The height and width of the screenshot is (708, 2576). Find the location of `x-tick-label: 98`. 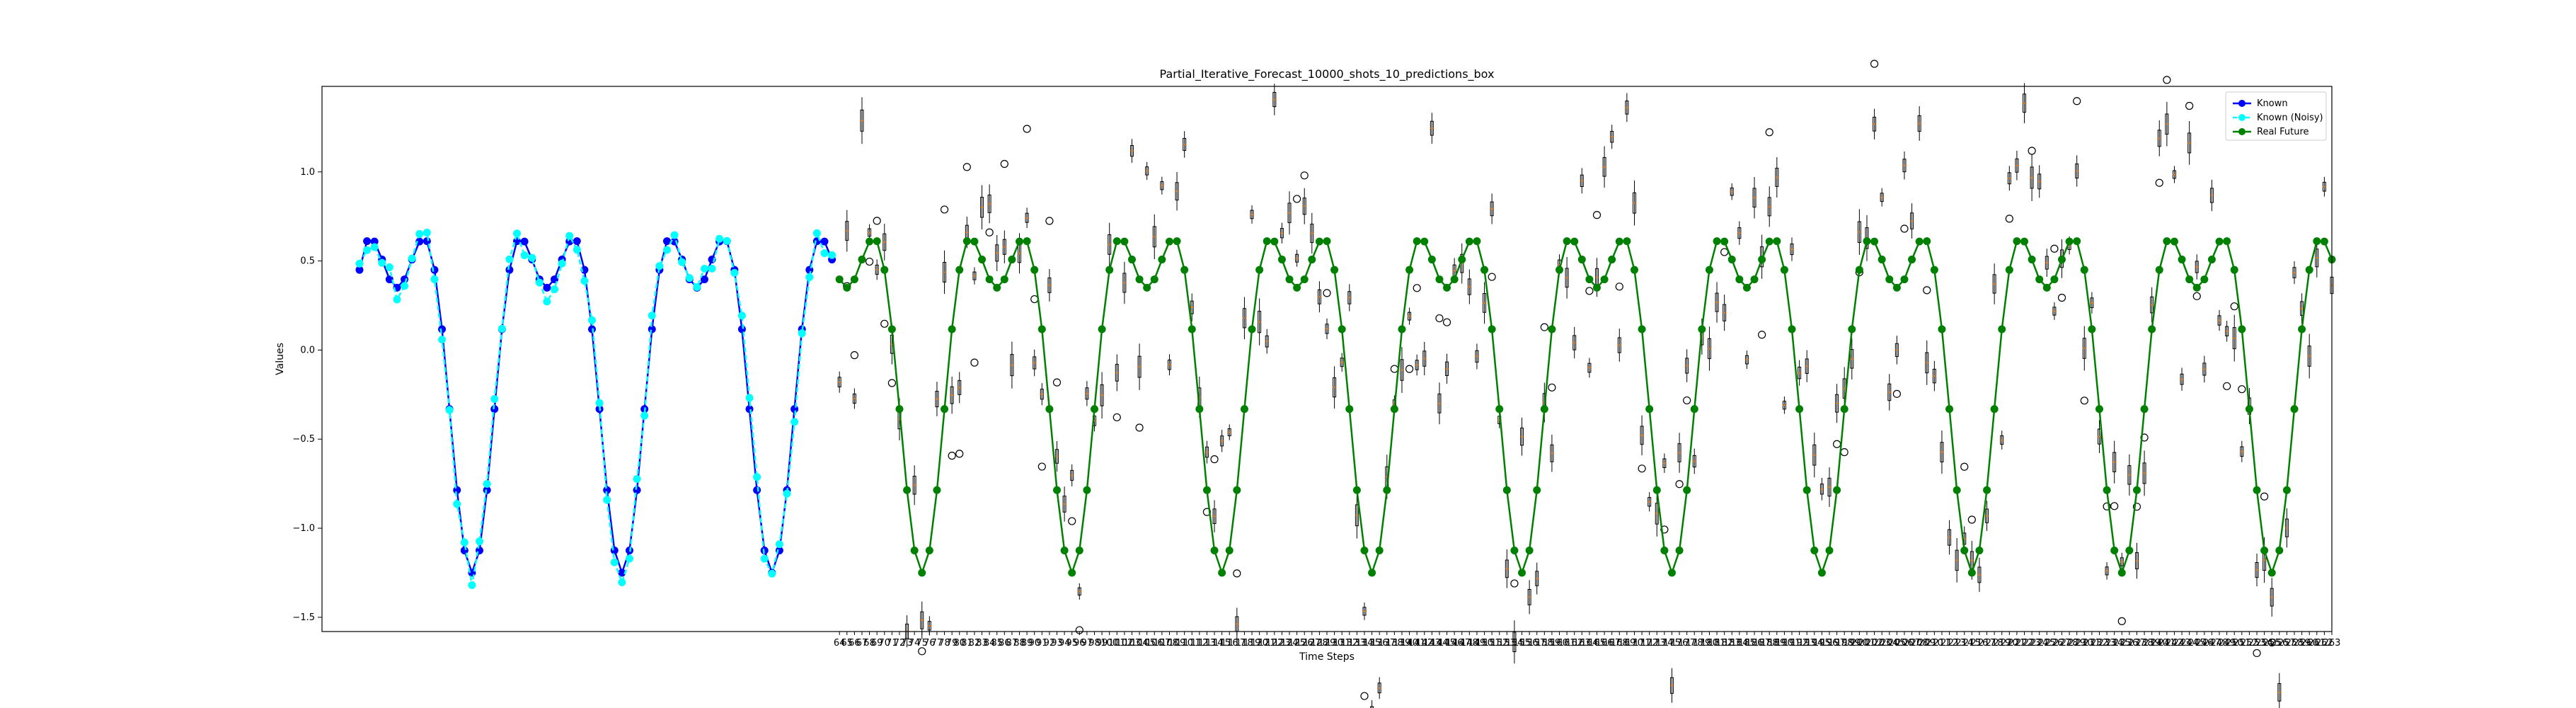

x-tick-label: 98 is located at coordinates (1094, 643).